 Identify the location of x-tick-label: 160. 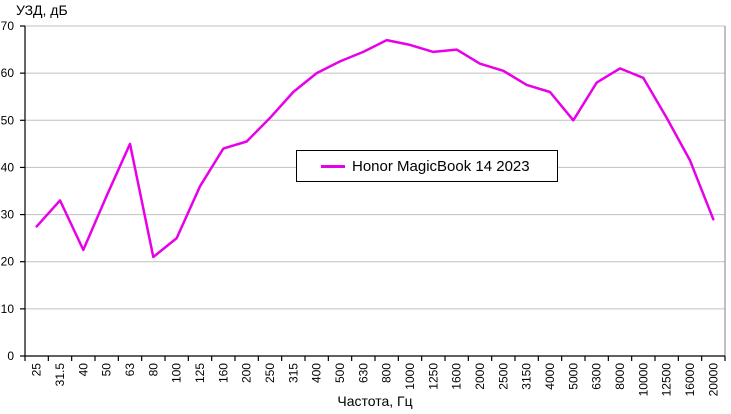
(223, 373).